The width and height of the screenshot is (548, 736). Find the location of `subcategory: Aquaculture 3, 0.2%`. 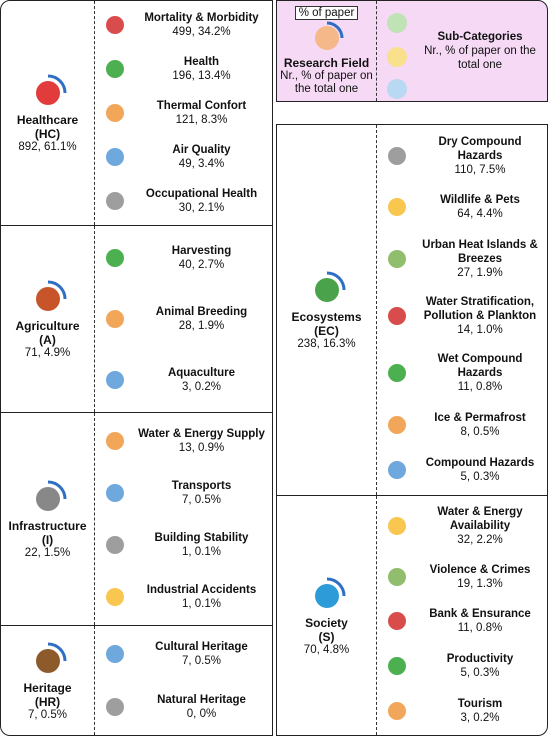

subcategory: Aquaculture 3, 0.2% is located at coordinates (183, 380).